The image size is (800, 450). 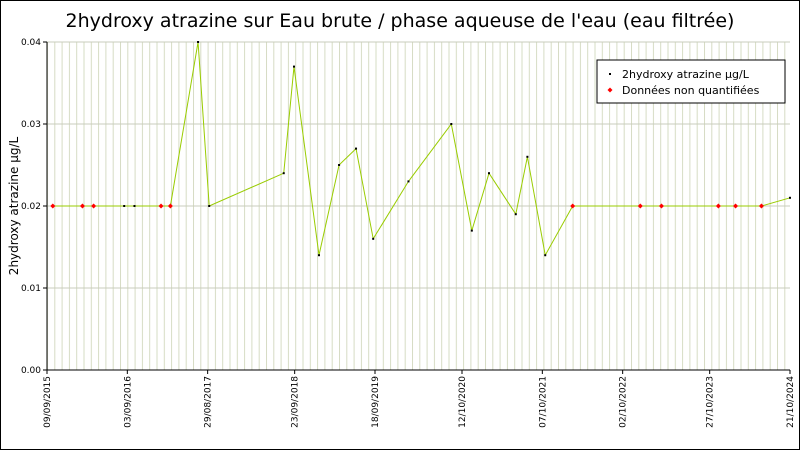 I want to click on legend-label: Données non quantifiées, so click(x=691, y=90).